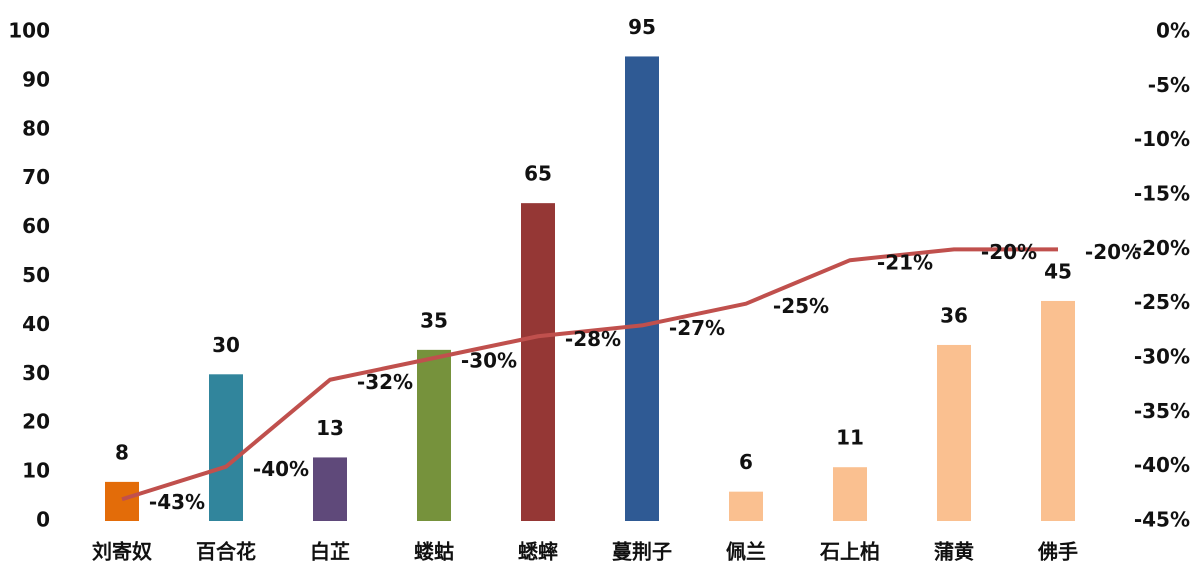  I want to click on y2-tick-label: -5%, so click(1169, 85).